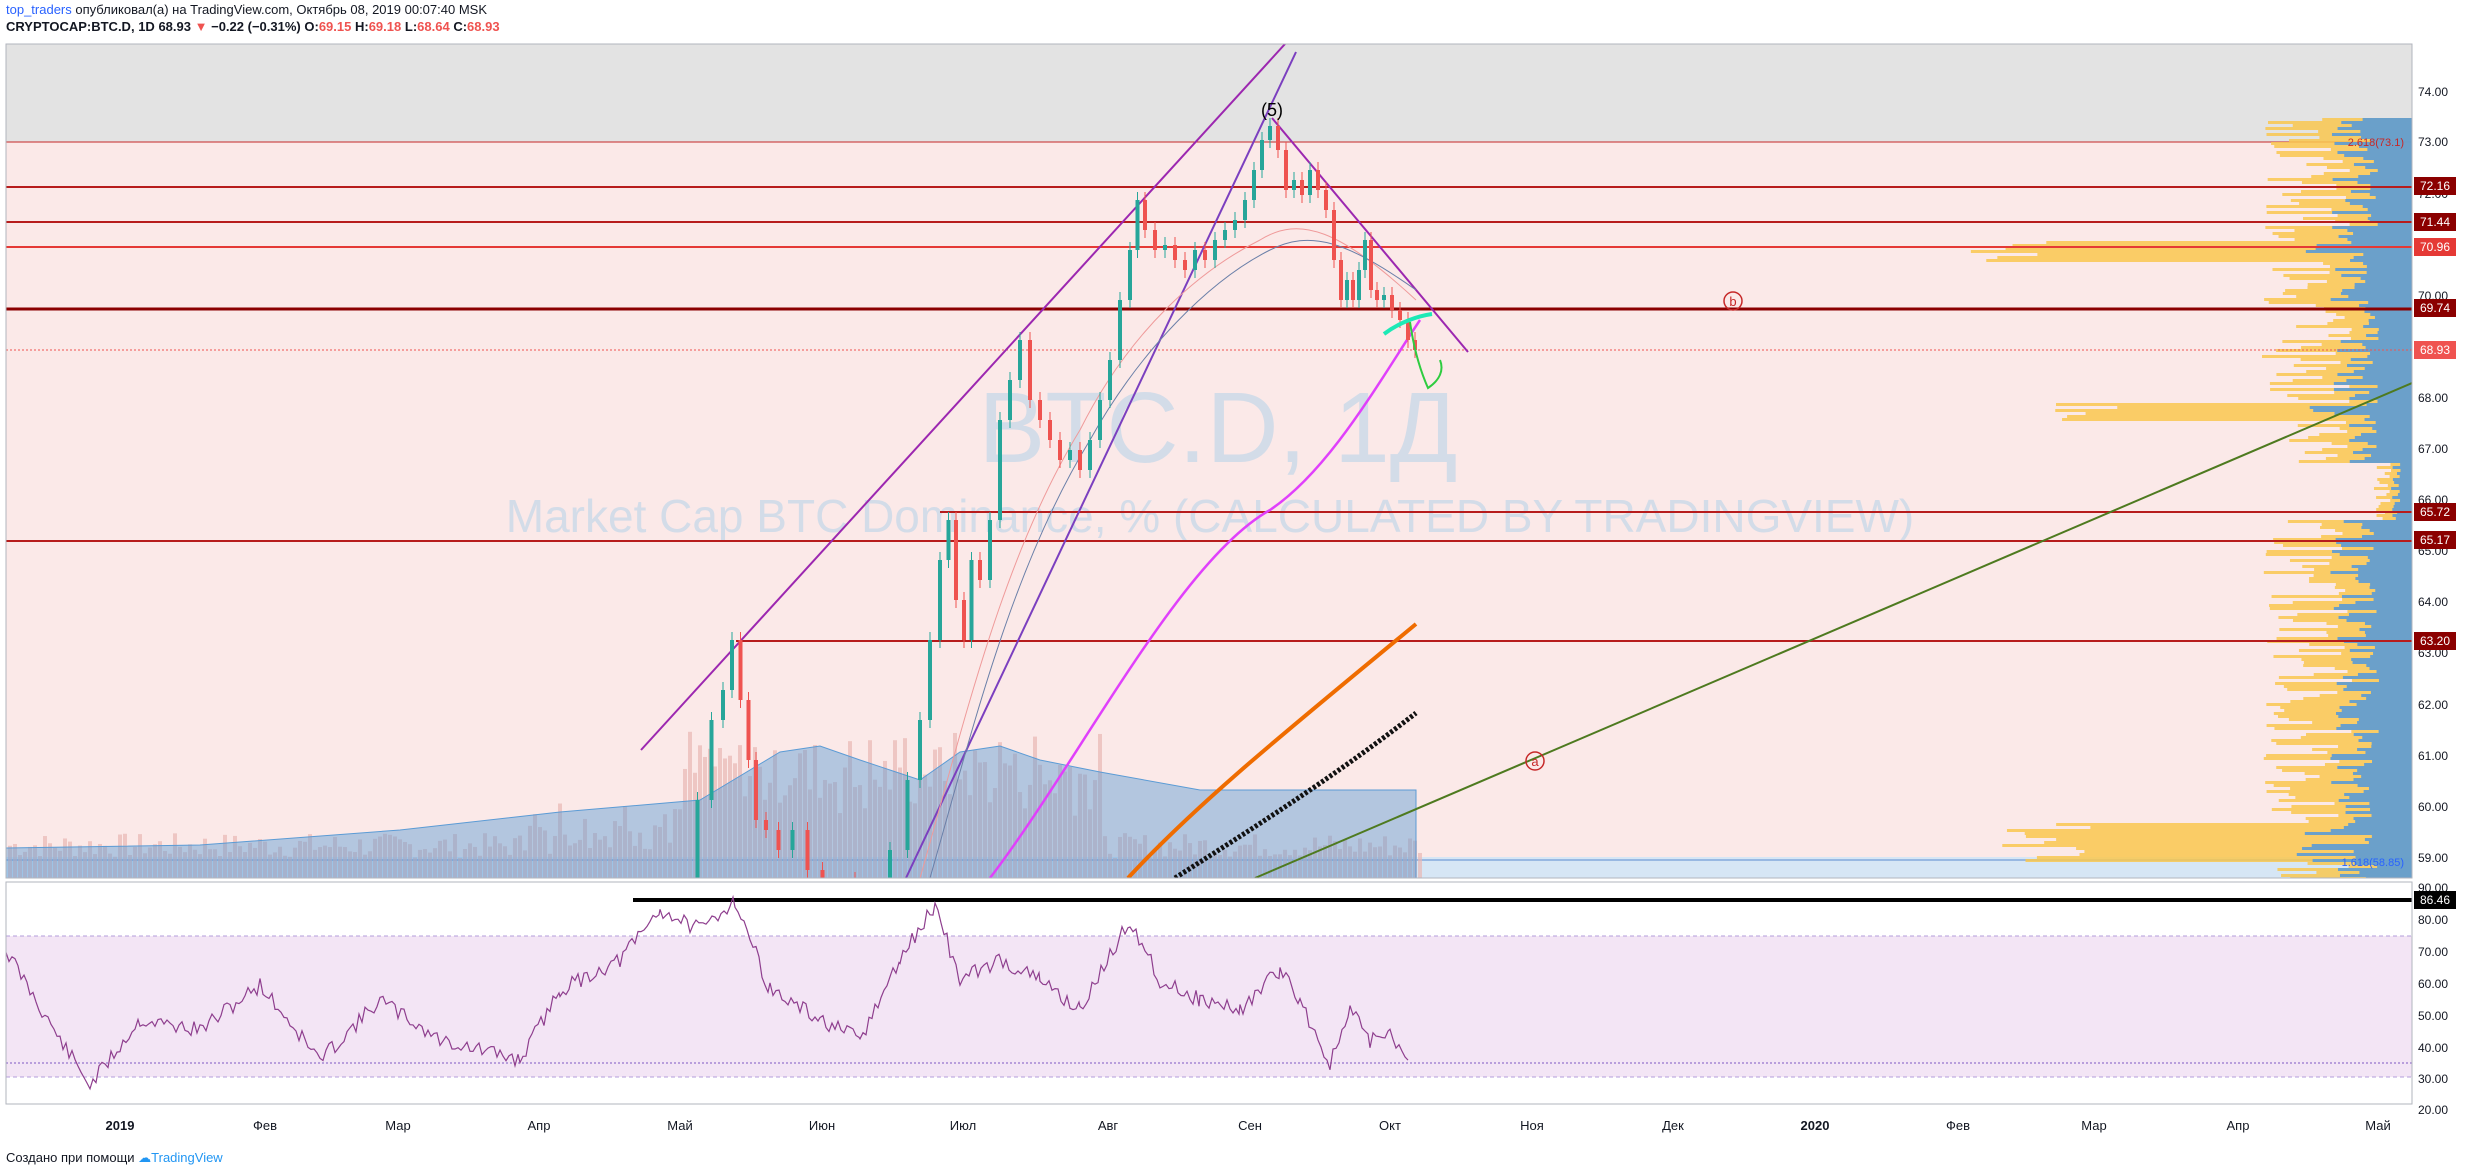 Image resolution: width=2468 pixels, height=1174 pixels. I want to click on tradingview-link: TradingView, so click(187, 1157).